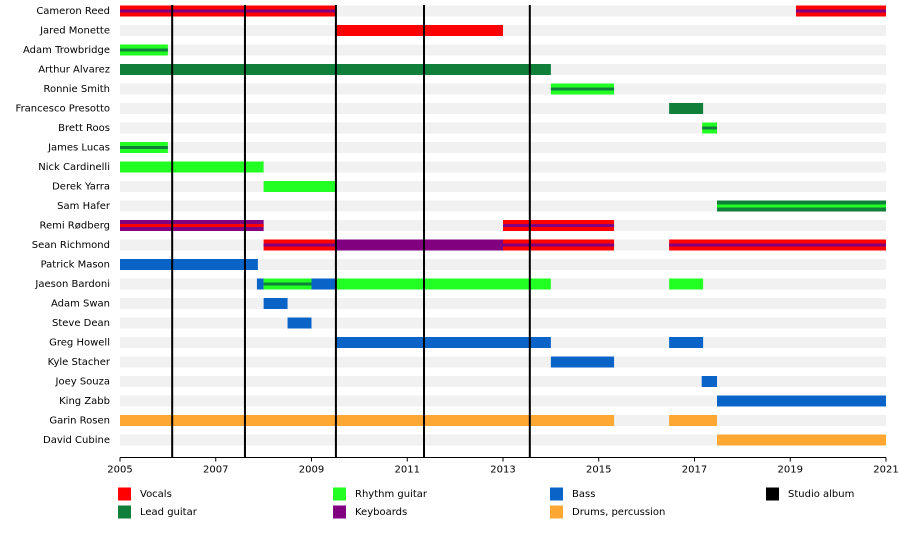  Describe the element at coordinates (790, 470) in the screenshot. I see `x-tick-label: 2019` at that location.